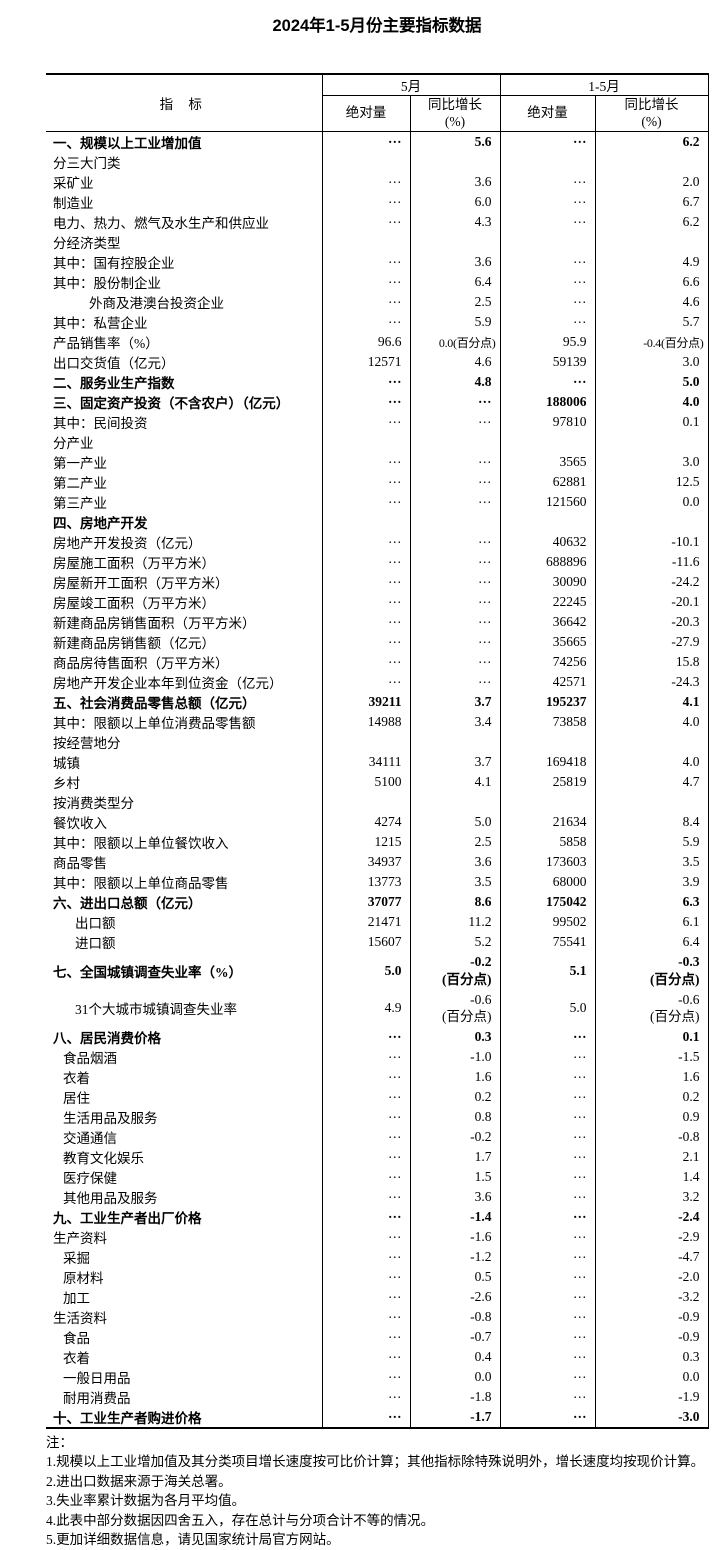  Describe the element at coordinates (114, 263) in the screenshot. I see `indicator-cell: 其中：国有控股企业` at that location.